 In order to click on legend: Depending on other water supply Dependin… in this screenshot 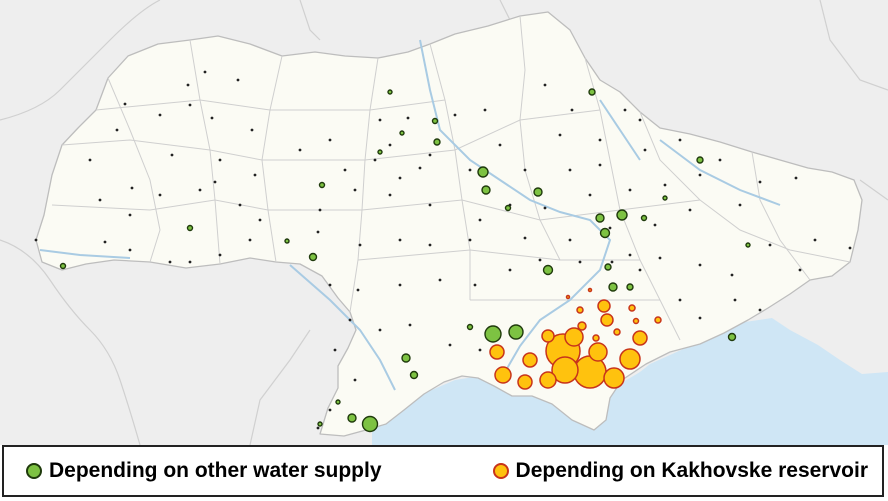, I will do `click(443, 471)`.